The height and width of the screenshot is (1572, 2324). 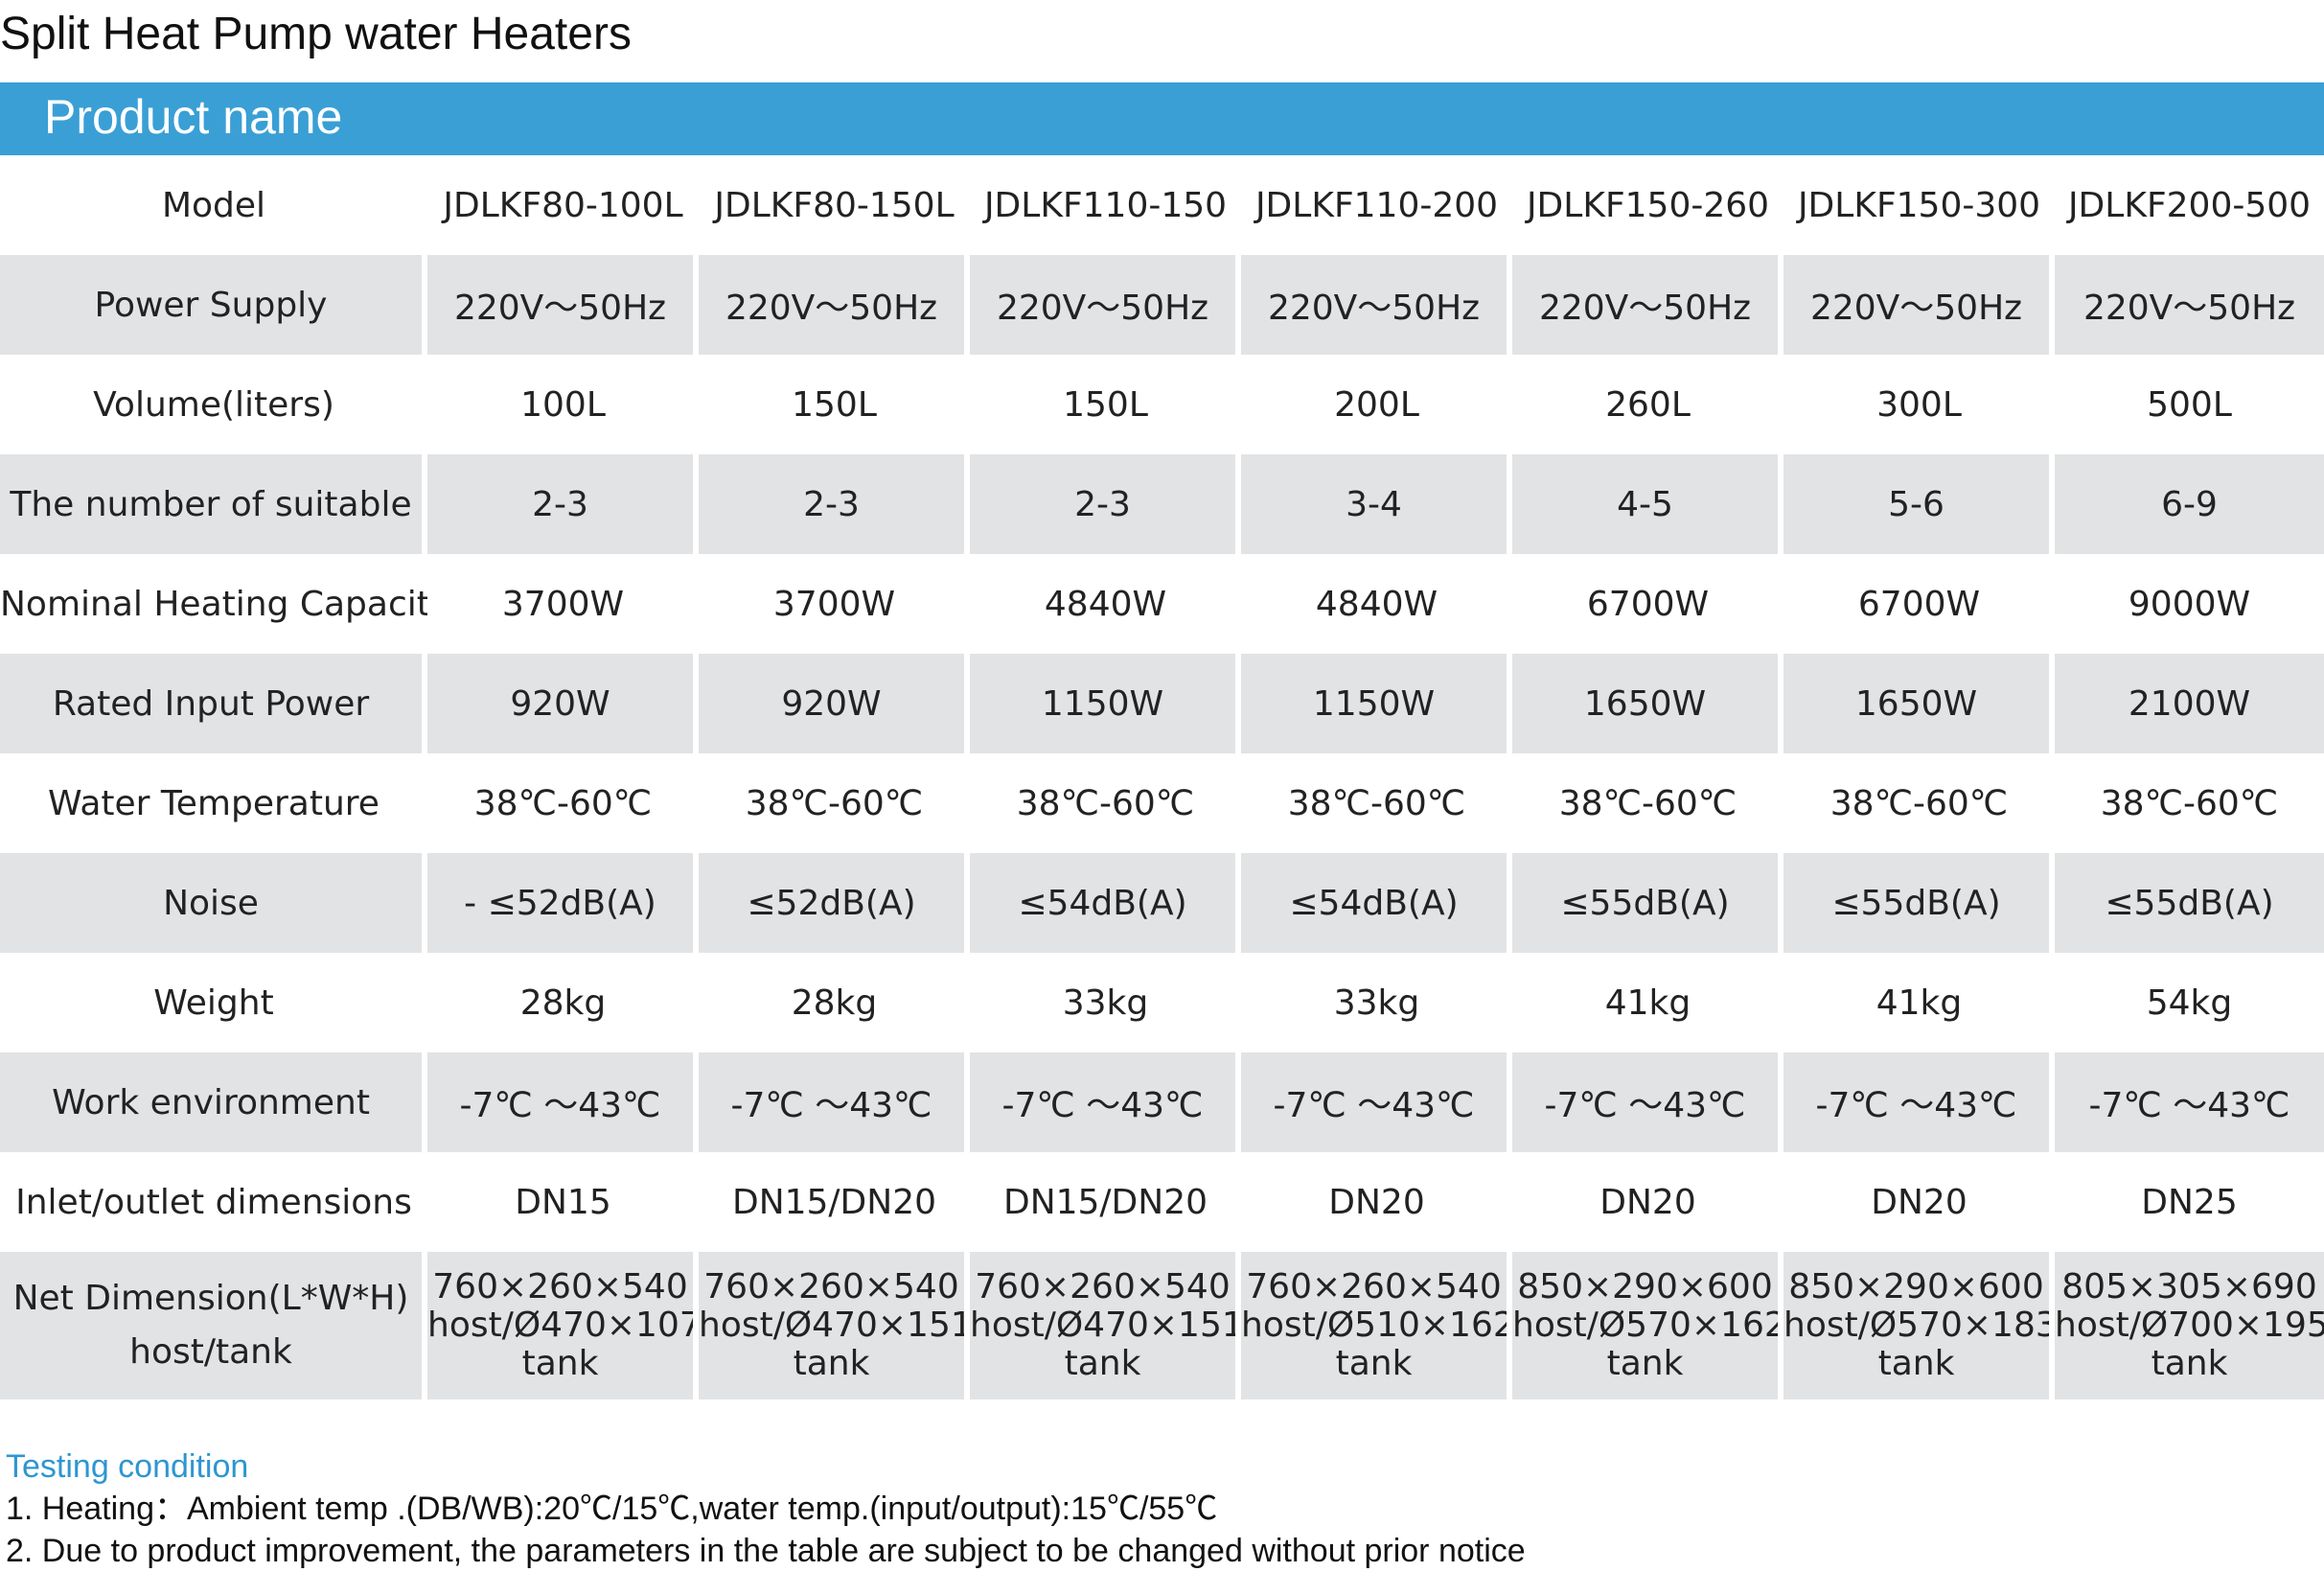 I want to click on table-cell: DN15, so click(x=563, y=1202).